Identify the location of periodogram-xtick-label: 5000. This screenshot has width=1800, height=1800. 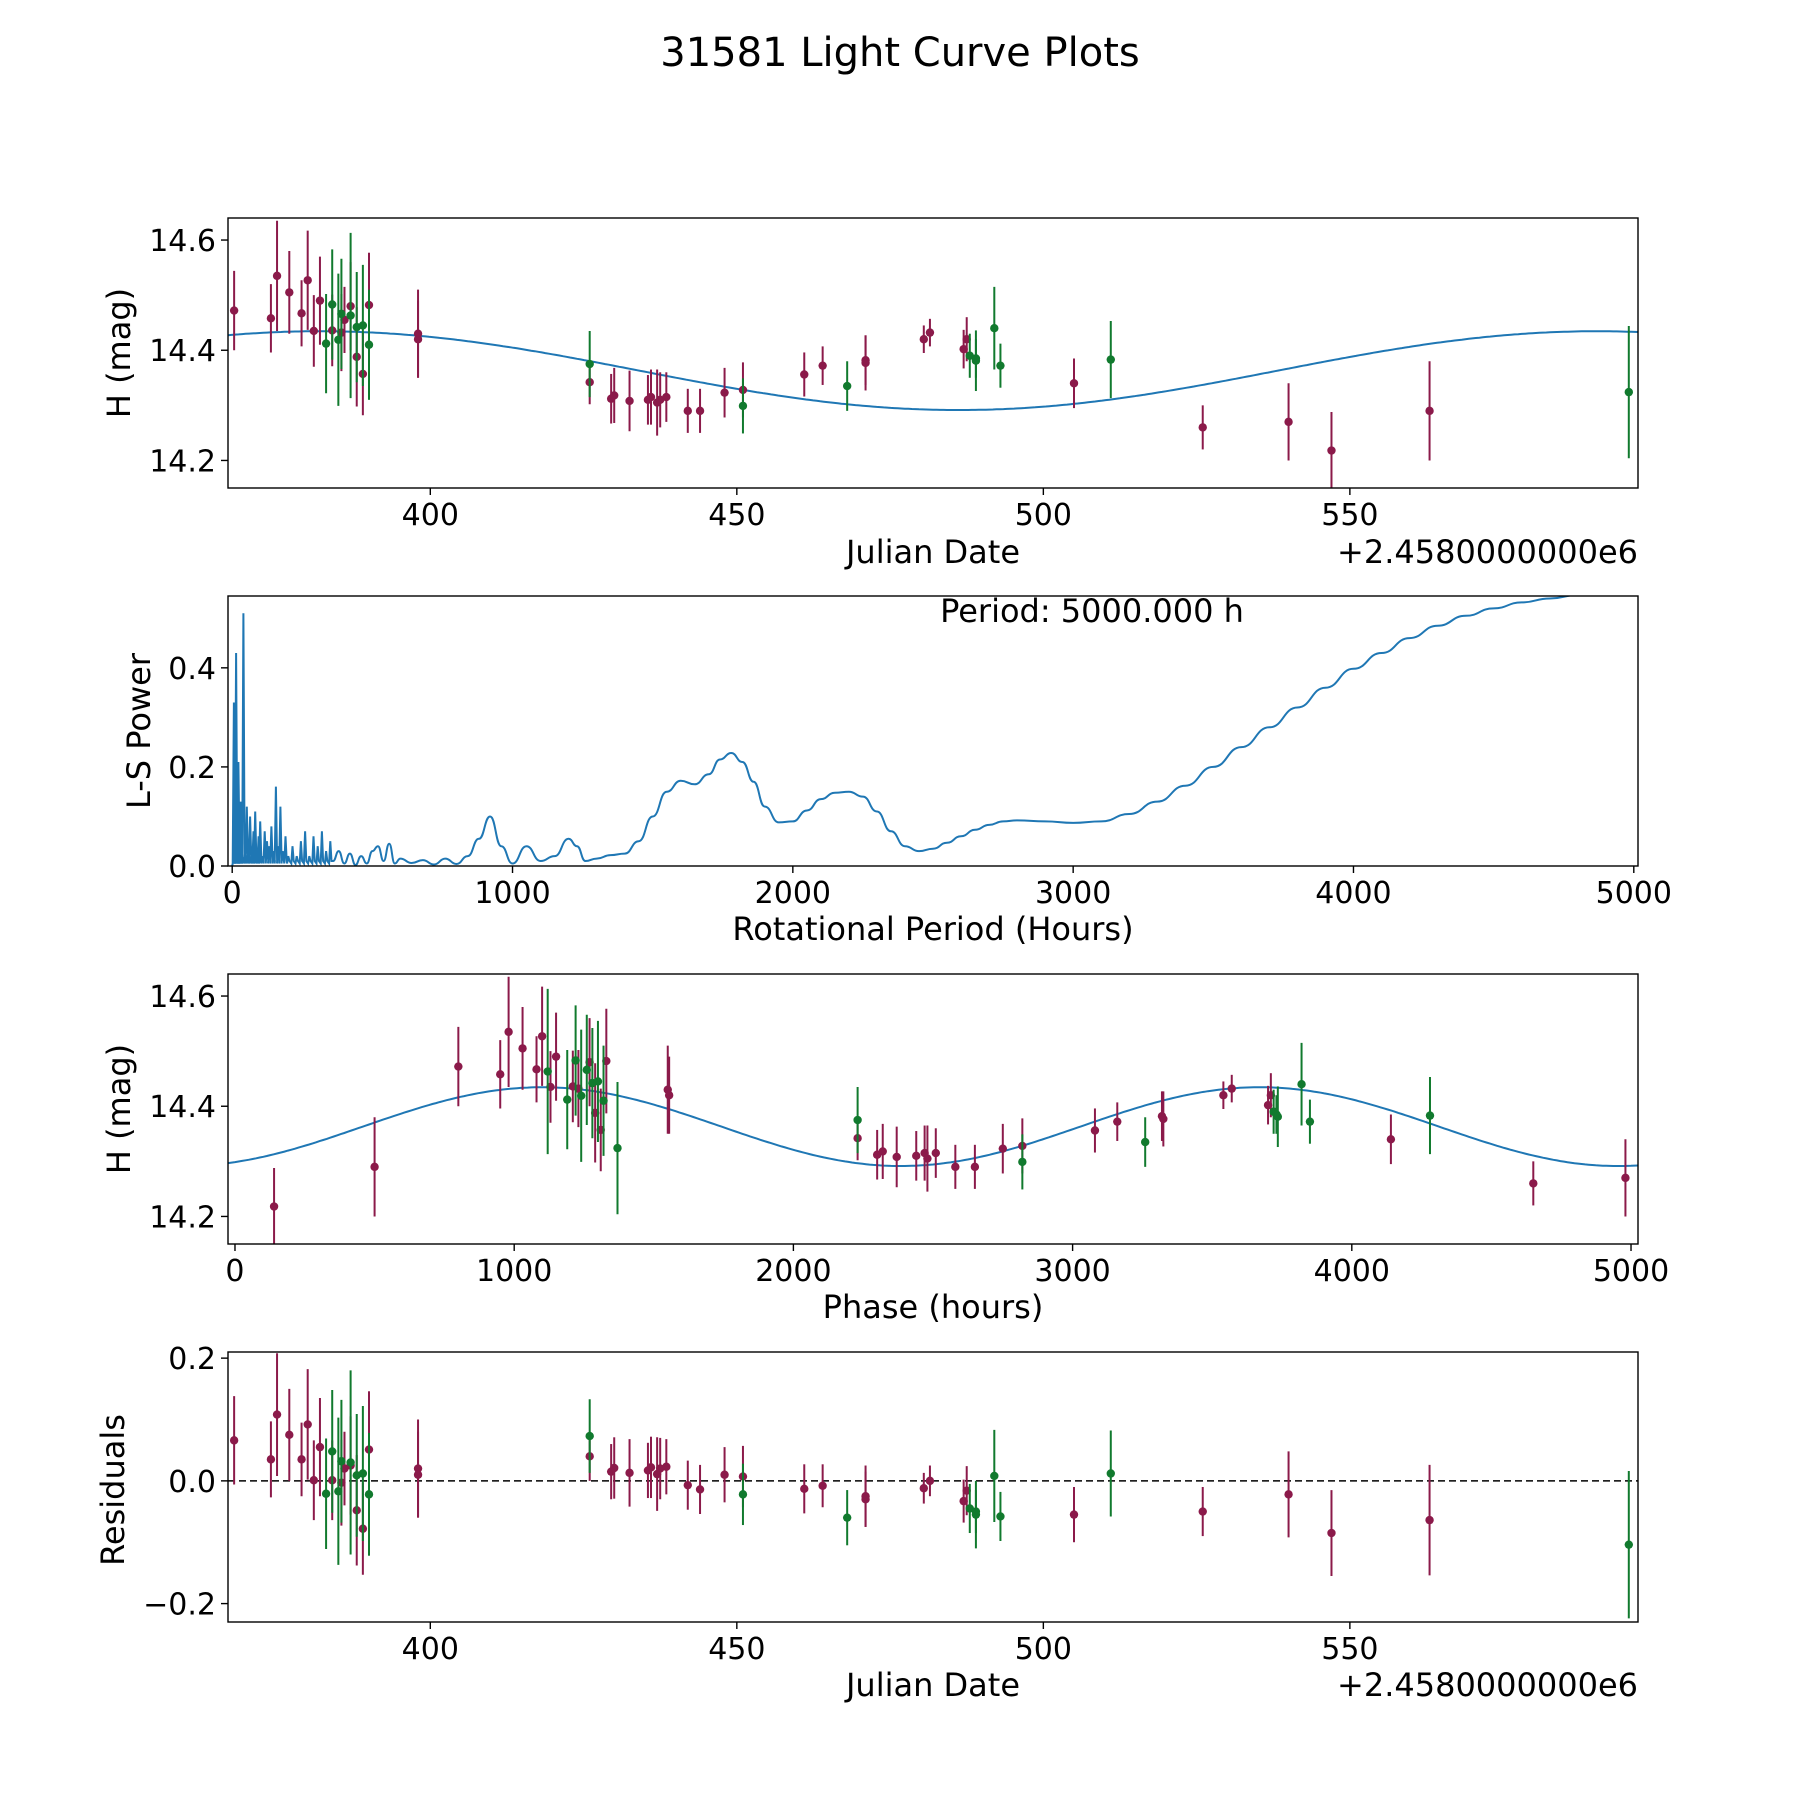
(1634, 893).